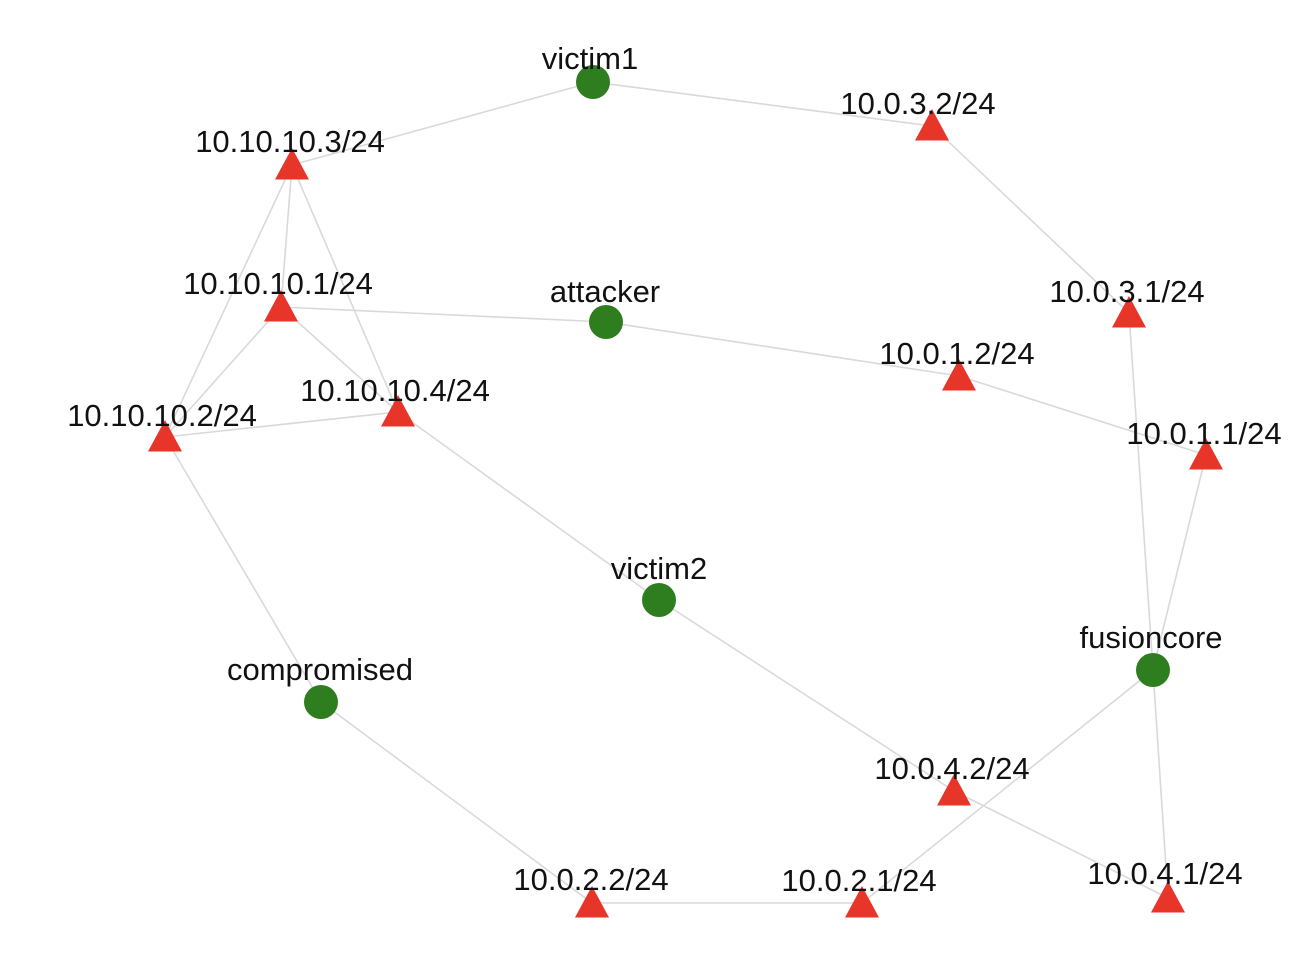 The image size is (1296, 956). What do you see at coordinates (590, 879) in the screenshot?
I see `node-label: 10.0.2.2/24` at bounding box center [590, 879].